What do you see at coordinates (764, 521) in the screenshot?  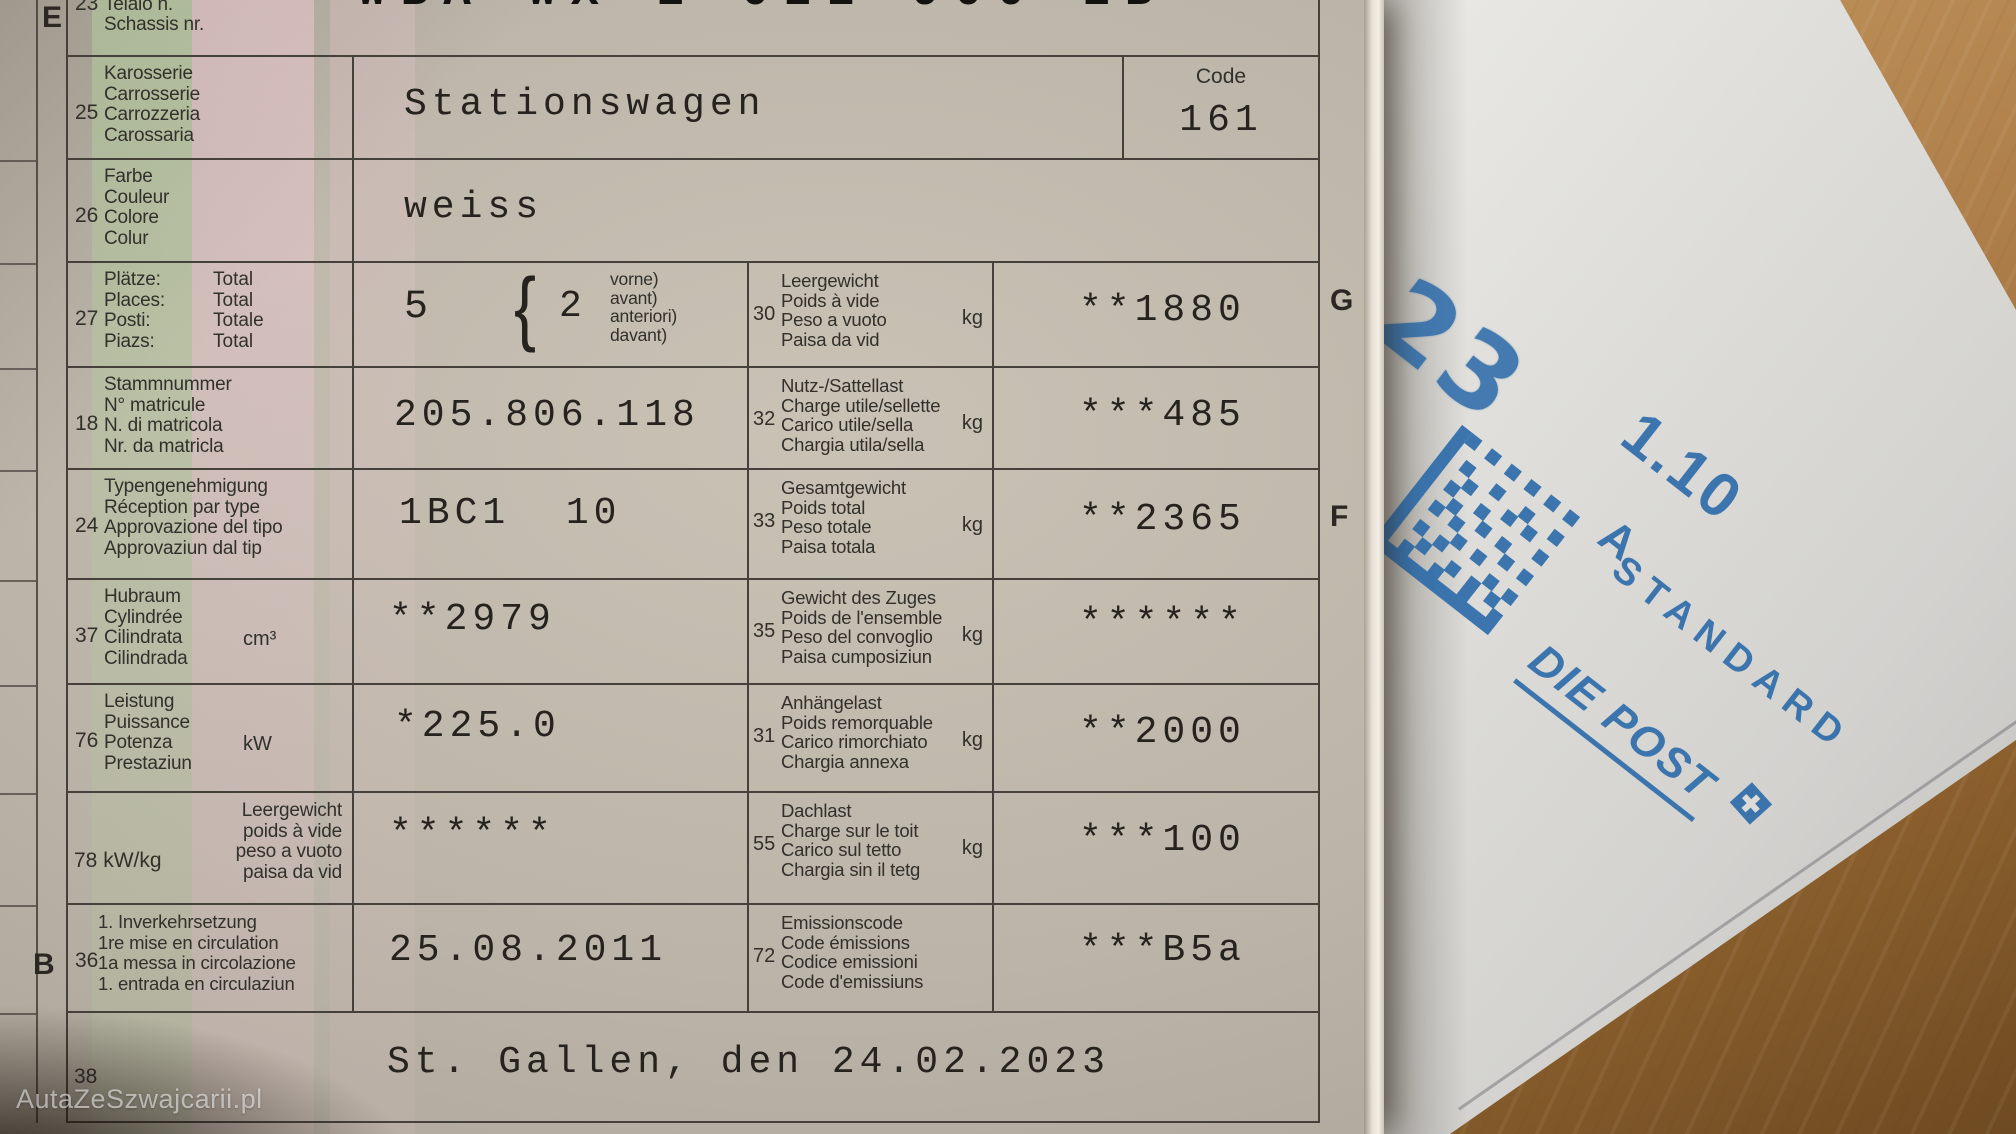 I see `row-number: 33` at bounding box center [764, 521].